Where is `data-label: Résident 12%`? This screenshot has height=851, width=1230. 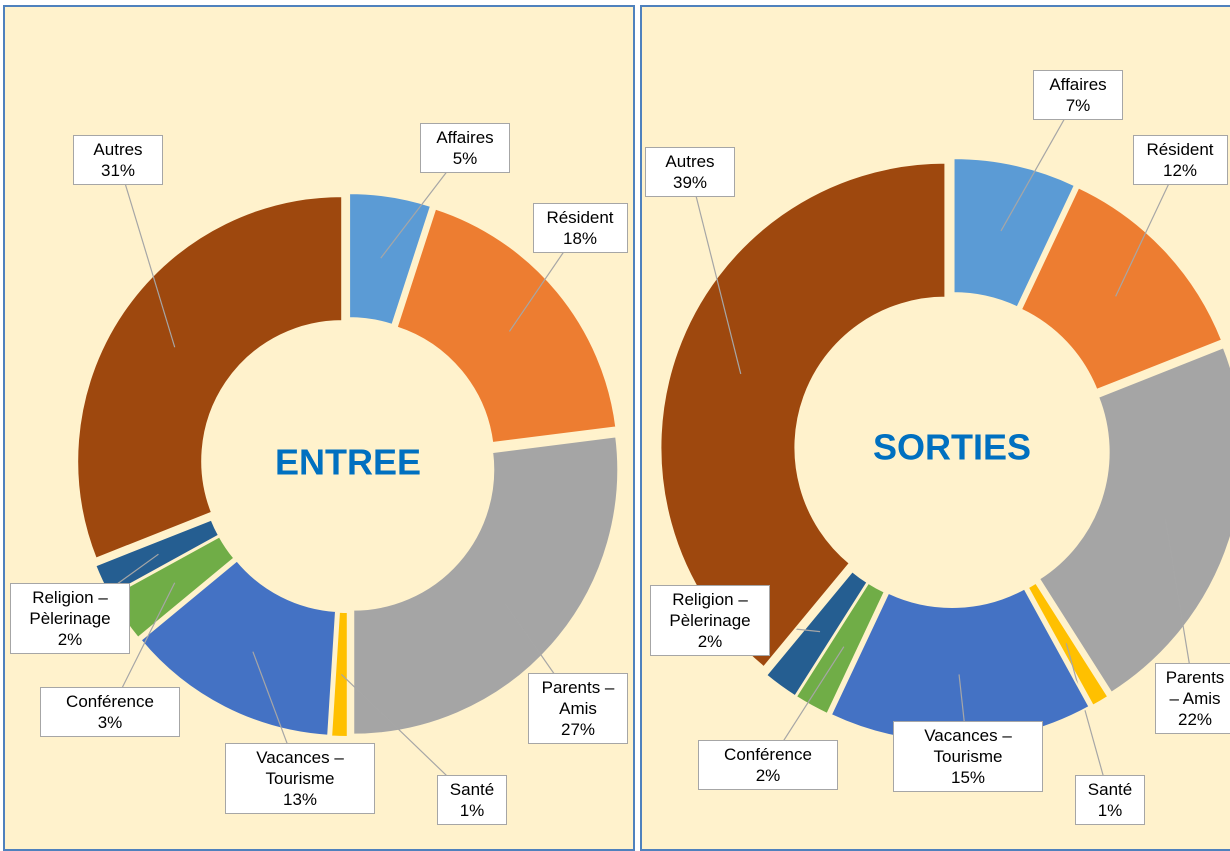
data-label: Résident 12% is located at coordinates (1180, 160).